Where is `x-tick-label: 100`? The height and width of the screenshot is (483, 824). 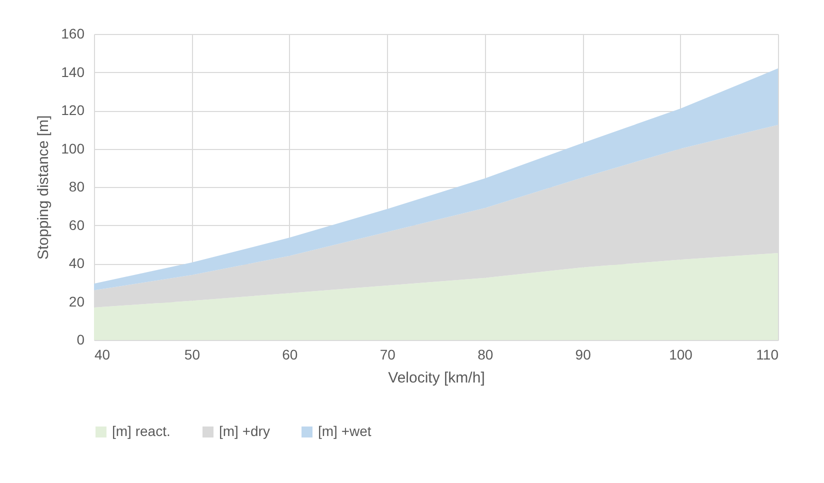 x-tick-label: 100 is located at coordinates (681, 354).